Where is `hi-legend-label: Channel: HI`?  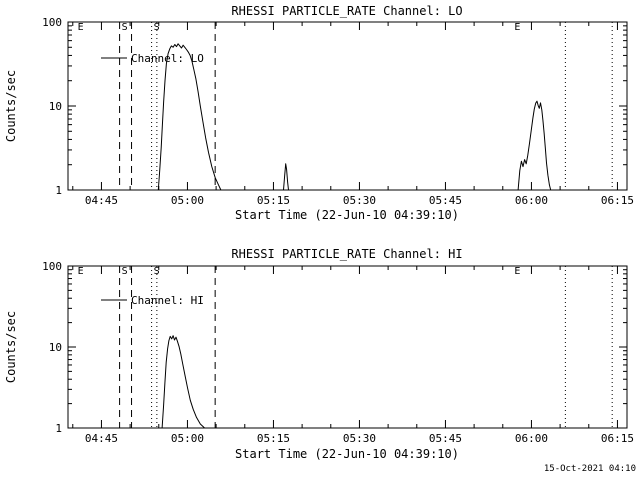 hi-legend-label: Channel: HI is located at coordinates (167, 300).